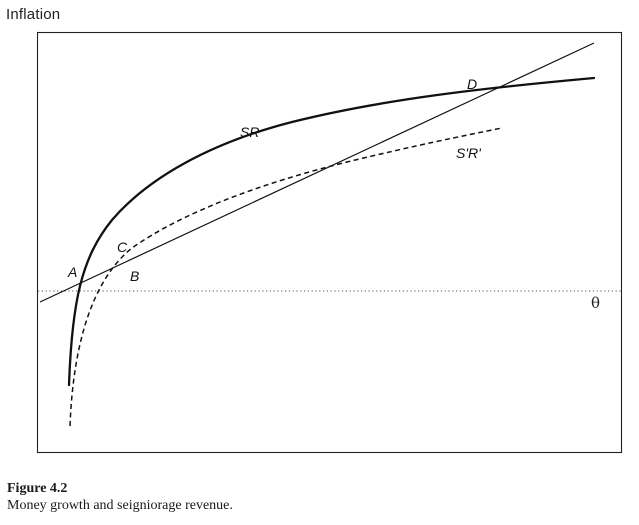 The width and height of the screenshot is (639, 525). Describe the element at coordinates (134, 276) in the screenshot. I see `point-b-label: B` at that location.